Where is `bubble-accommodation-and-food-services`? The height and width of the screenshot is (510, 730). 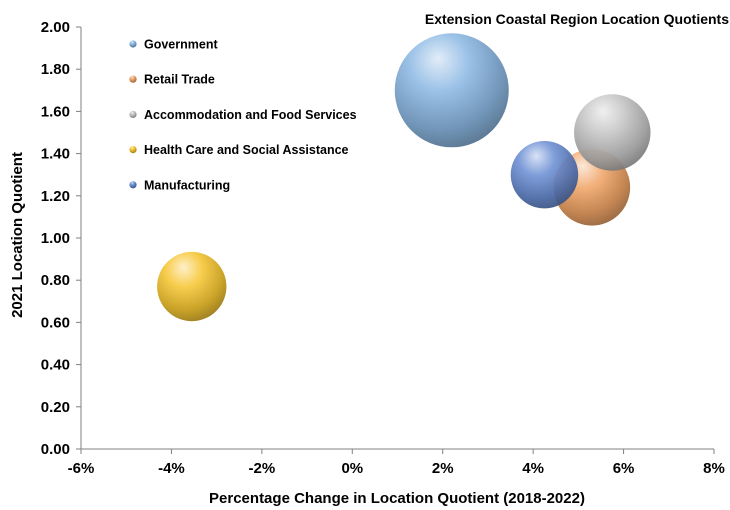 bubble-accommodation-and-food-services is located at coordinates (612, 132).